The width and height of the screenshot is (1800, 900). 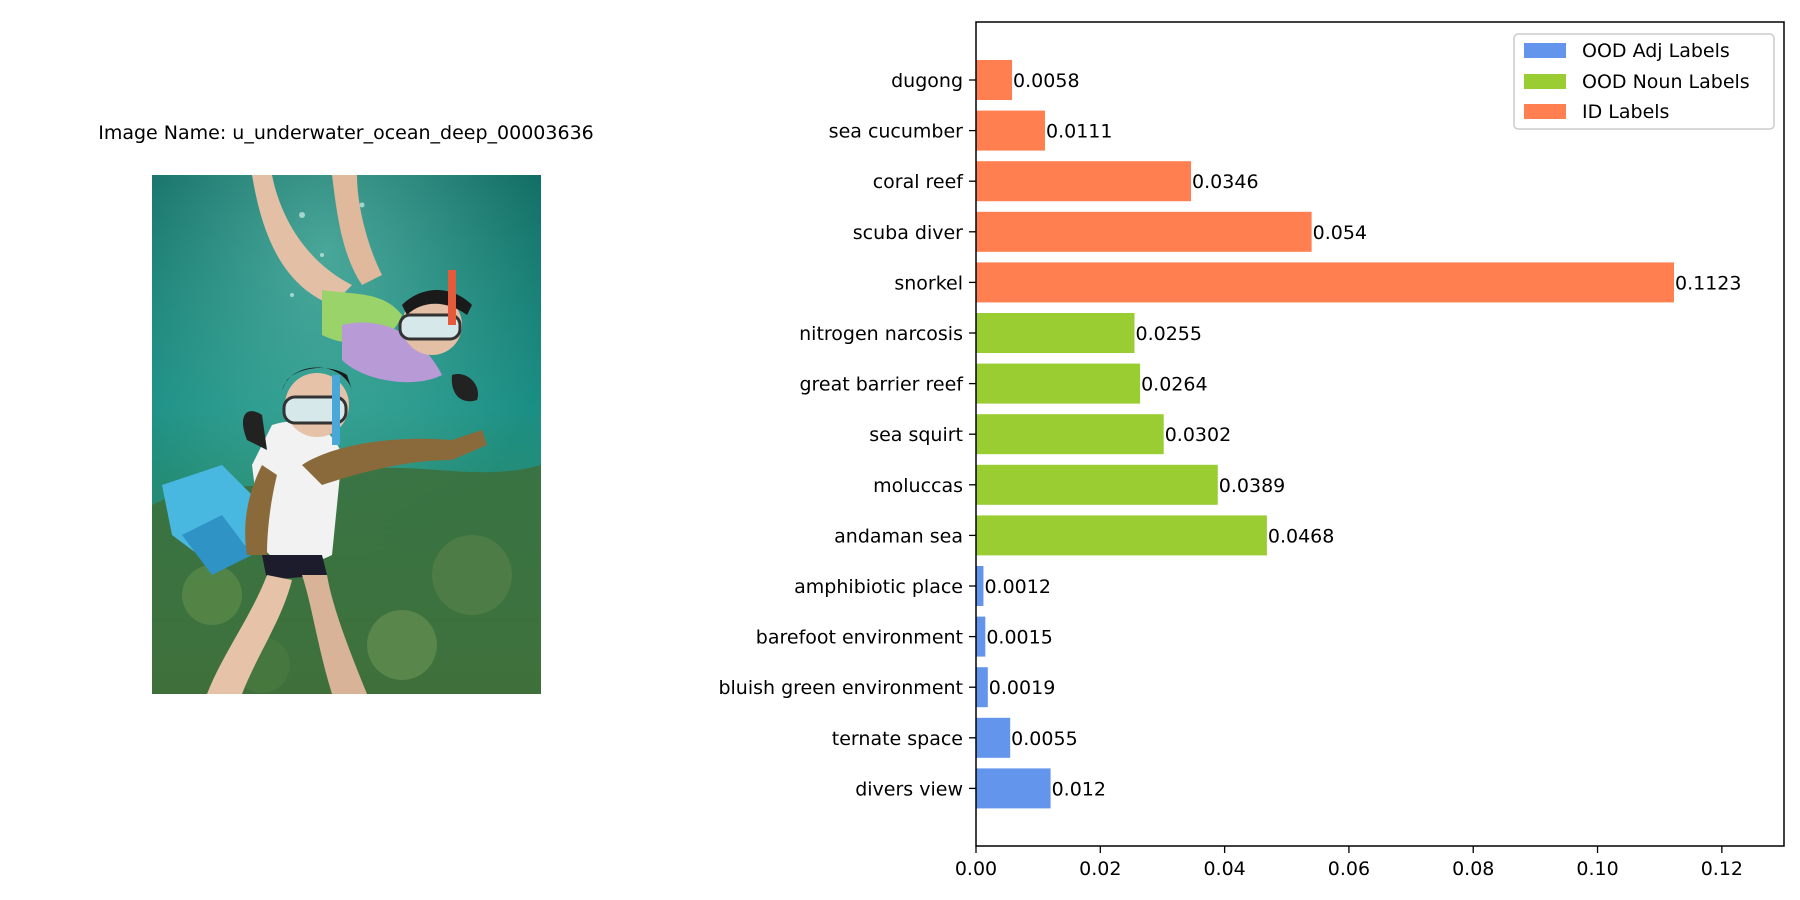 What do you see at coordinates (1010, 130) in the screenshot?
I see `bar-sea-cucumber` at bounding box center [1010, 130].